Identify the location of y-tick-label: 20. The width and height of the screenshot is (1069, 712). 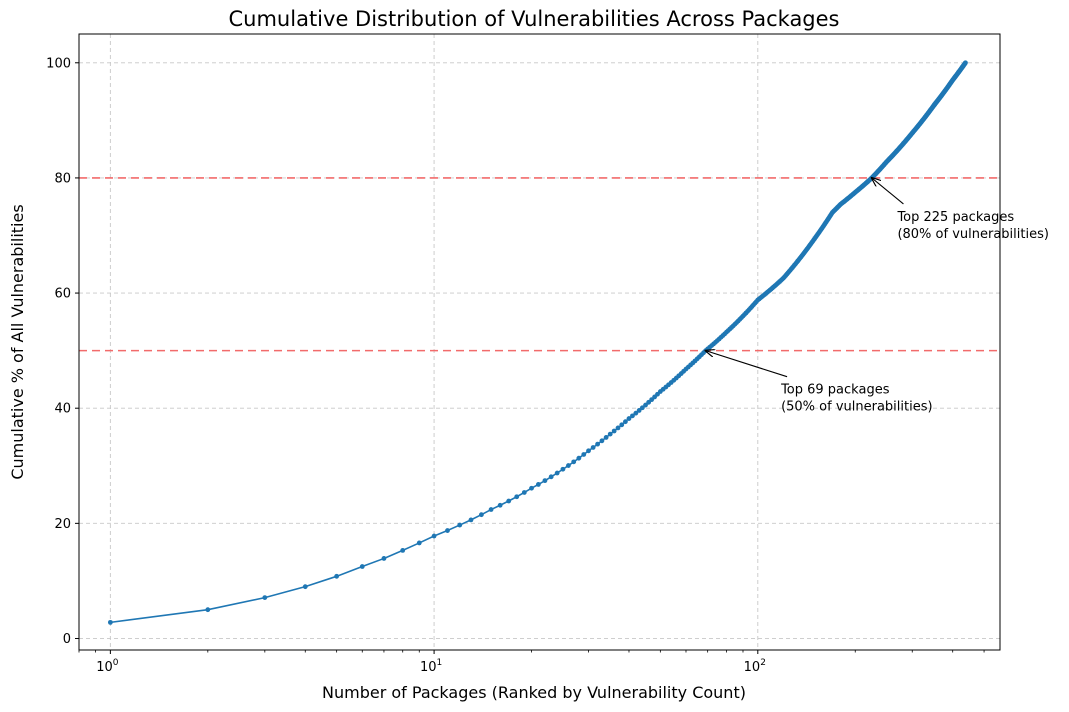
(62, 524).